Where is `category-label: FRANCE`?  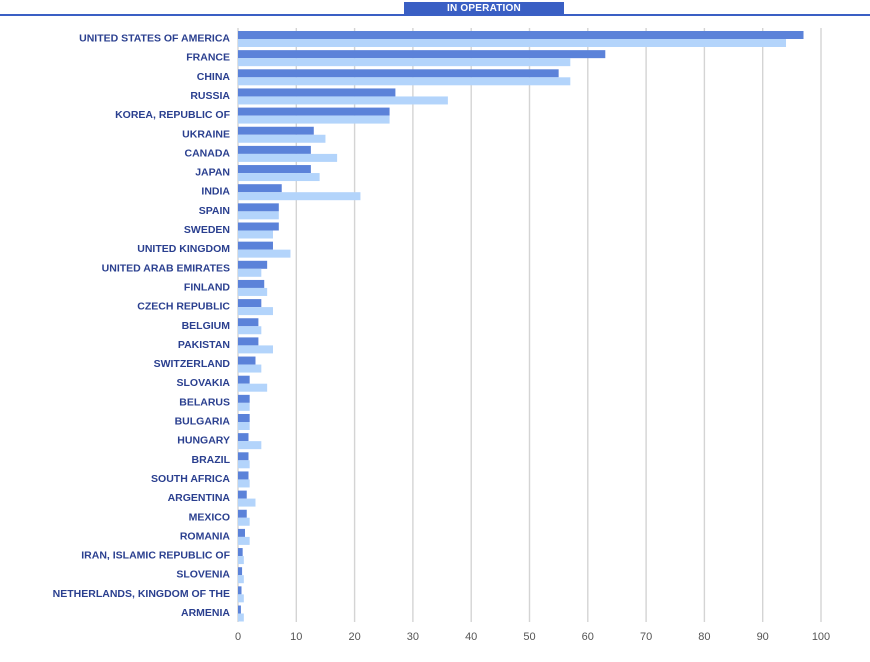
category-label: FRANCE is located at coordinates (208, 58).